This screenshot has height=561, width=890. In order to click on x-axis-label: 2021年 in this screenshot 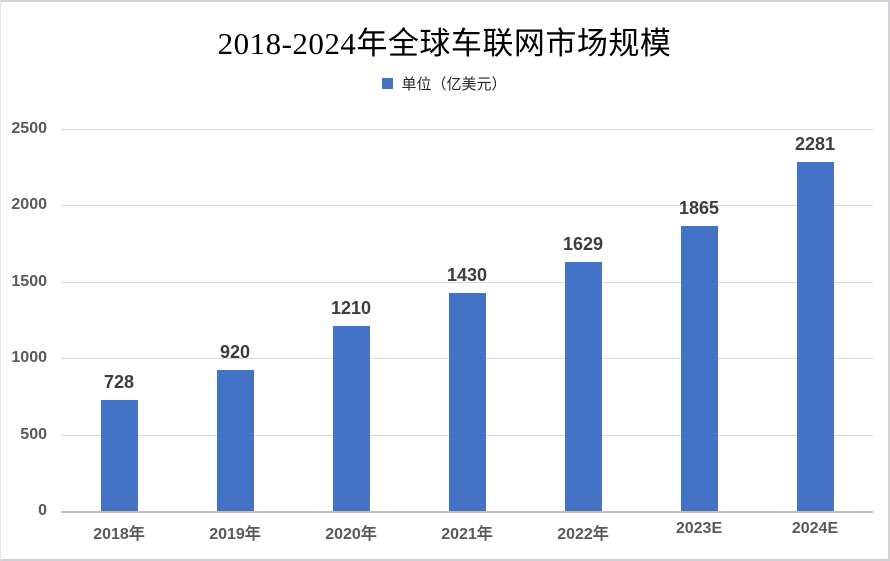, I will do `click(467, 534)`.